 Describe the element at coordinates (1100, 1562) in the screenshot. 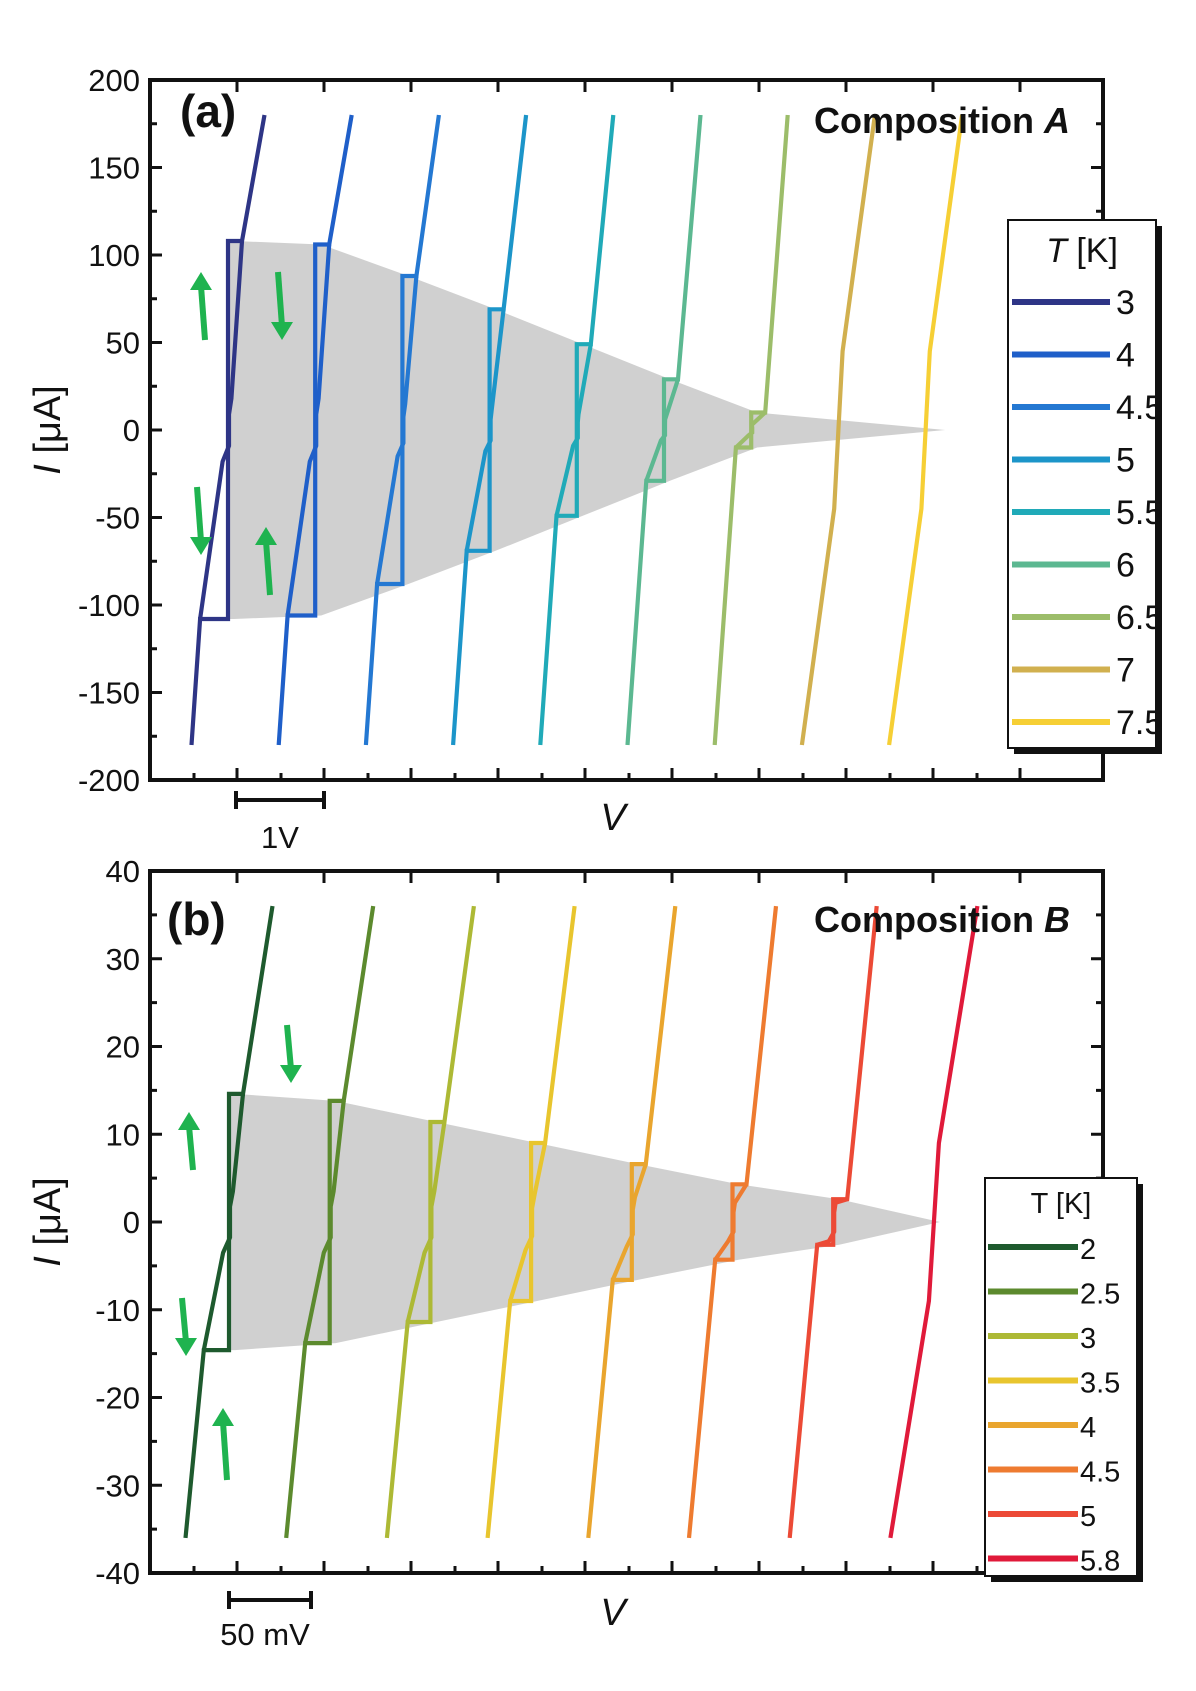

I see `legend-entry-label: 5.8` at that location.